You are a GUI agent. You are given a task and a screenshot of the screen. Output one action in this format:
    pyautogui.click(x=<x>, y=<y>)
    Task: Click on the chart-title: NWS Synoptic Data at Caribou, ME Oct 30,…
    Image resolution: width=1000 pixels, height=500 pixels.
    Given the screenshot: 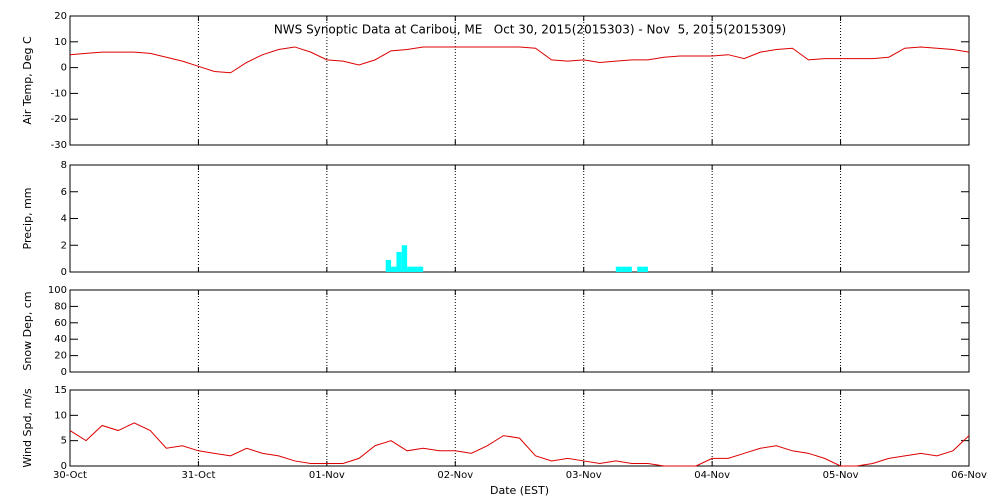 What is the action you would take?
    pyautogui.click(x=530, y=30)
    